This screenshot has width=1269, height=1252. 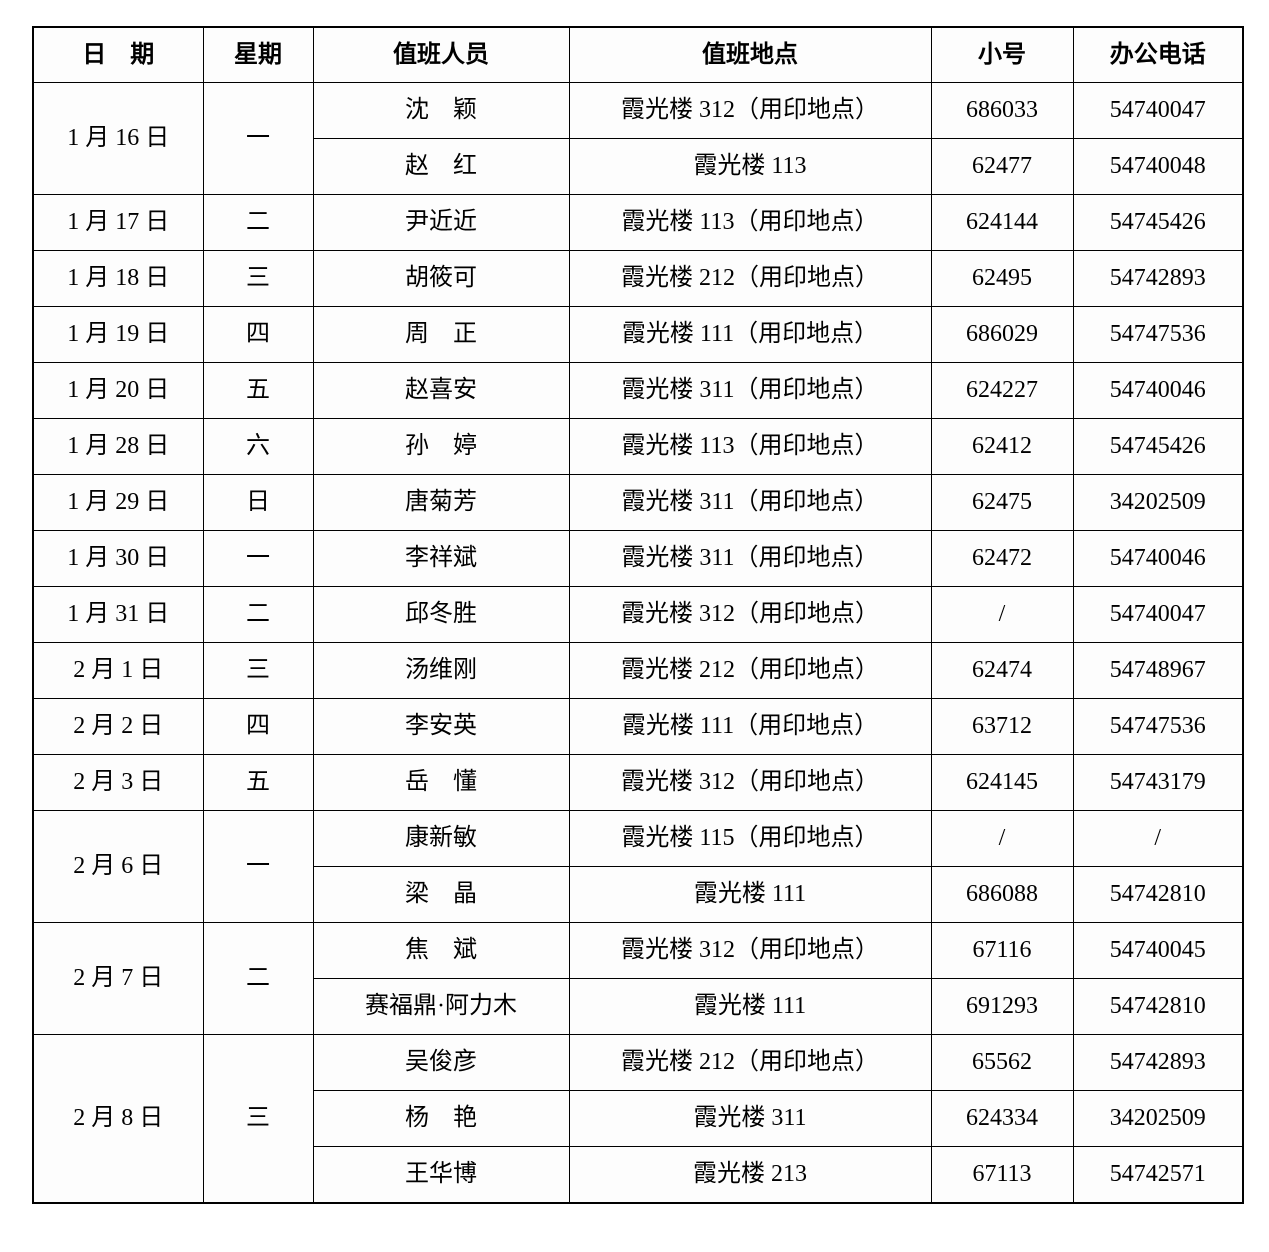 What do you see at coordinates (1002, 334) in the screenshot?
I see `ext-cell: 686029` at bounding box center [1002, 334].